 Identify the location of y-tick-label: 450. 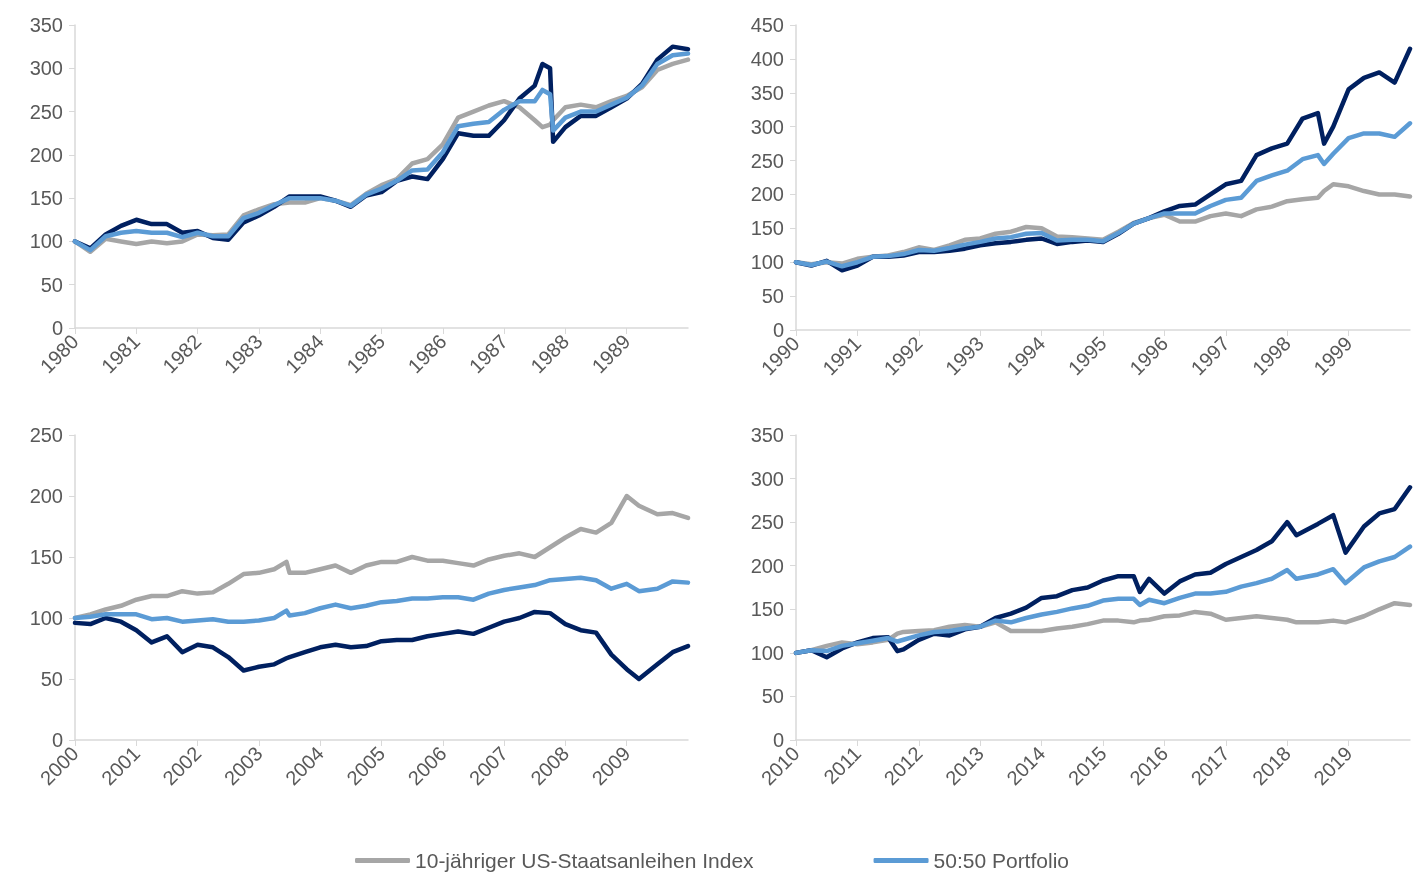
(767, 25).